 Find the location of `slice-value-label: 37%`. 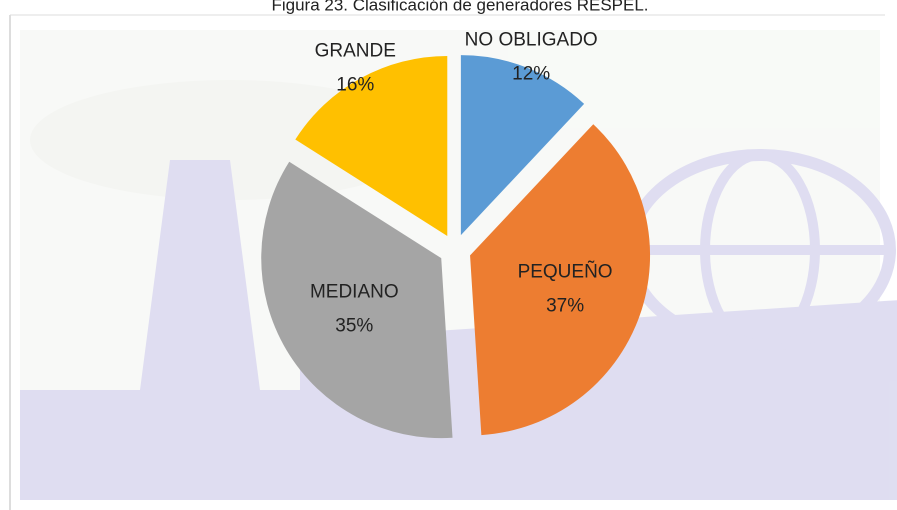

slice-value-label: 37% is located at coordinates (565, 306).